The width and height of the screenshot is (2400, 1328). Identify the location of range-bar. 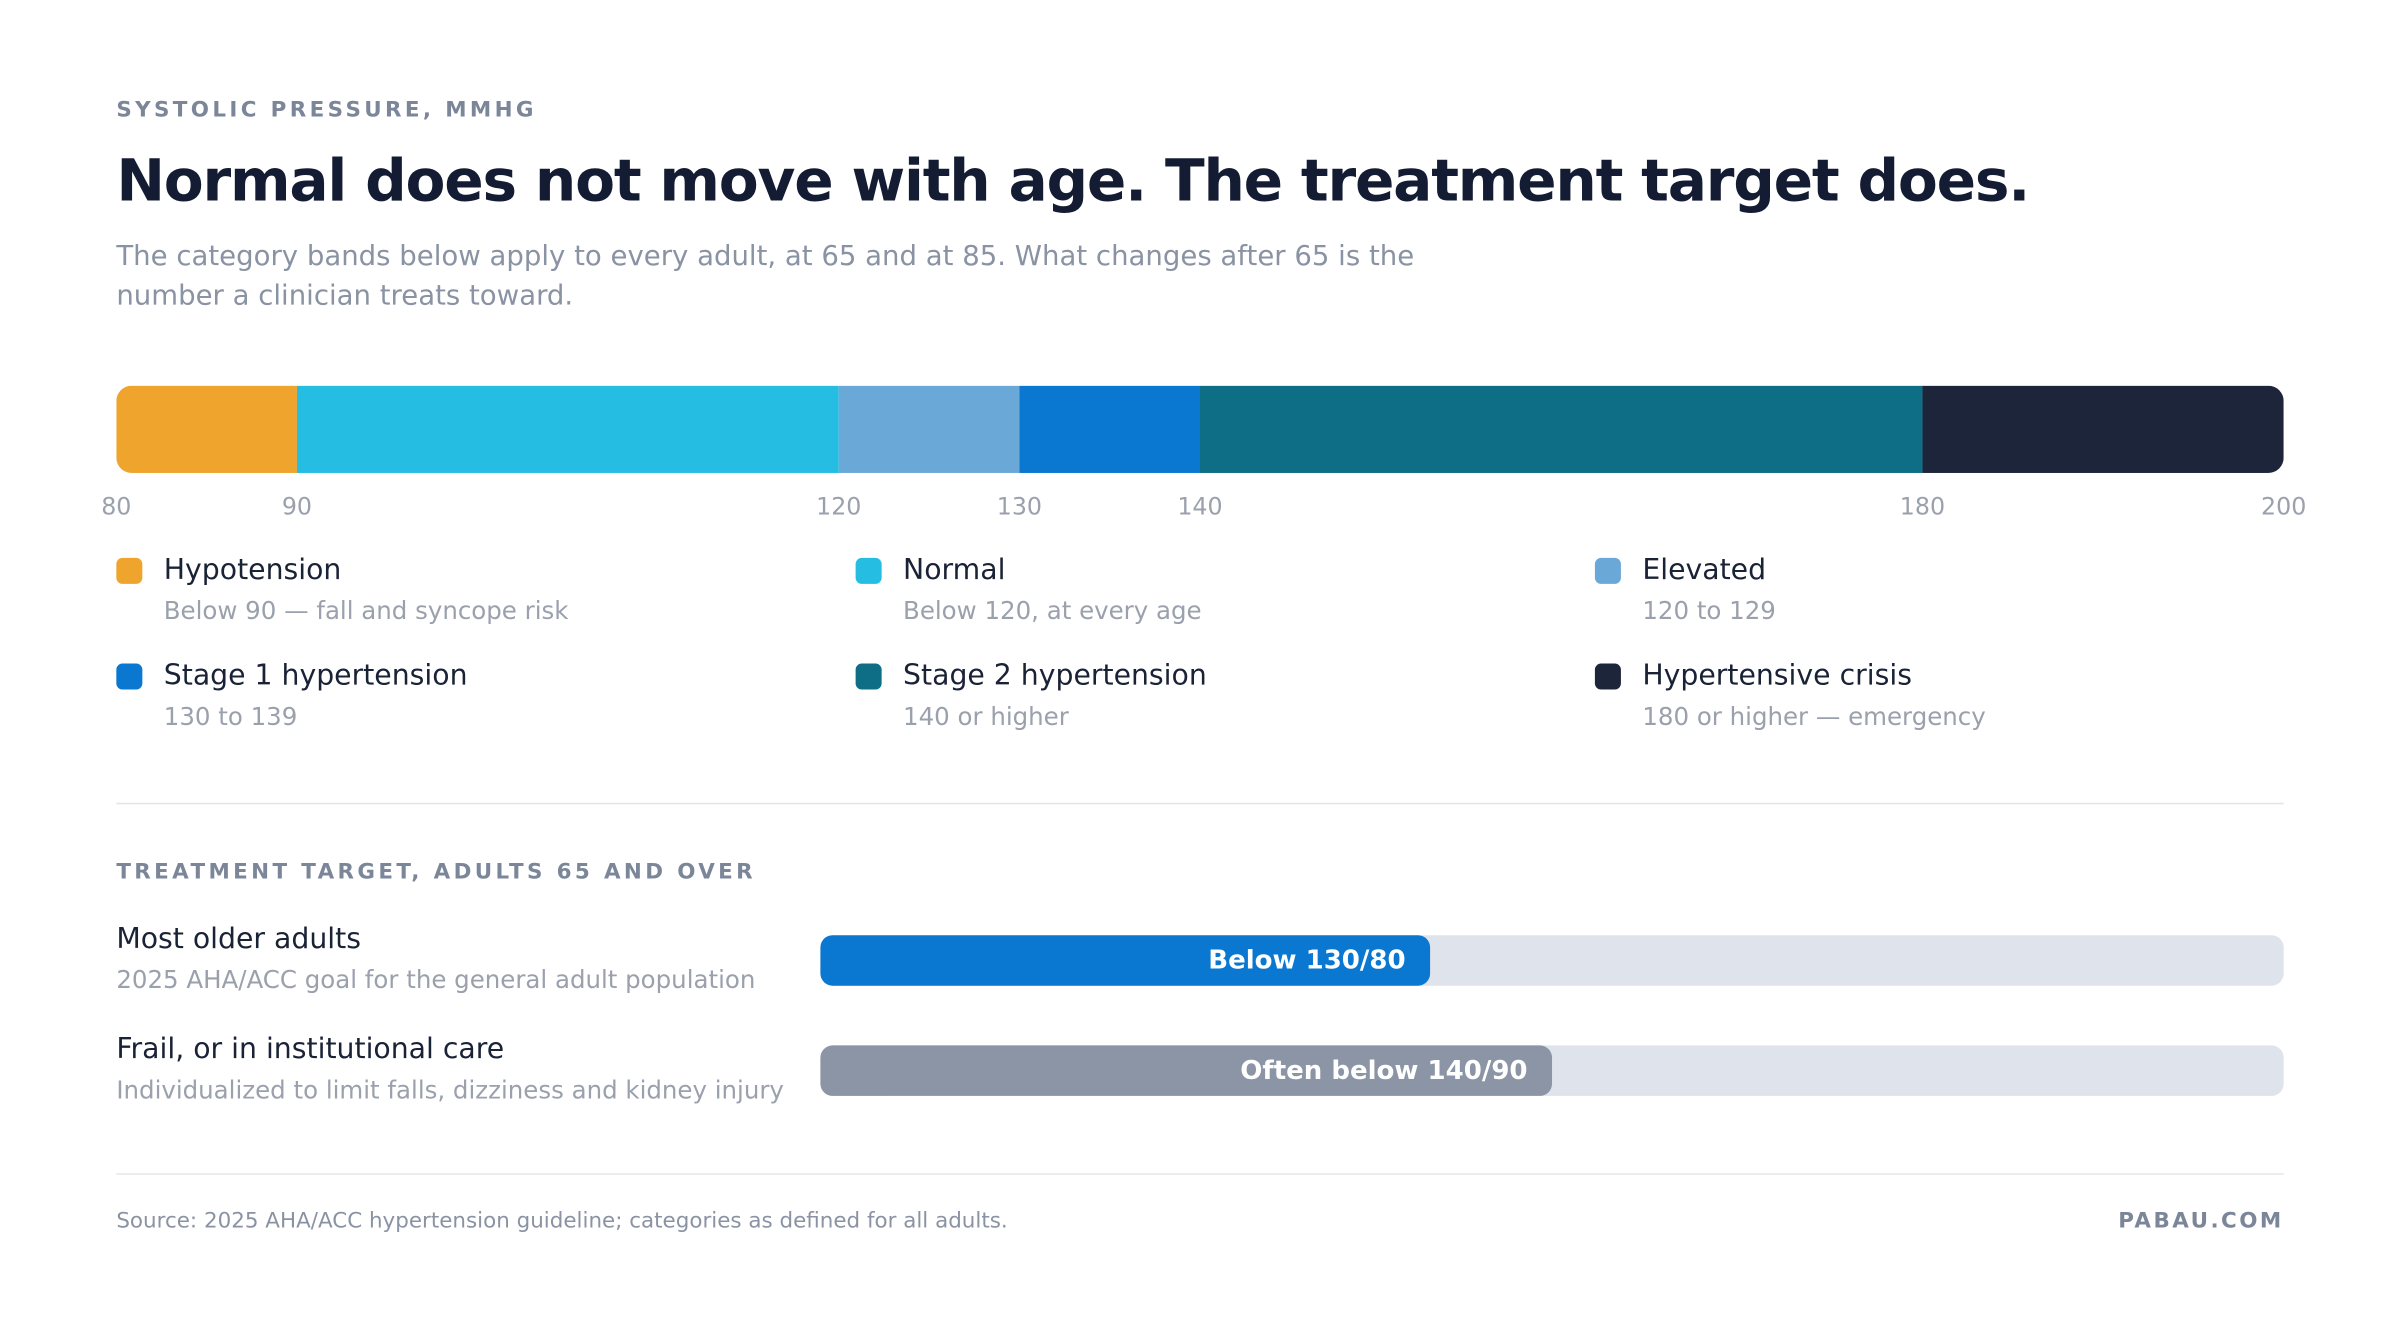
(1200, 429).